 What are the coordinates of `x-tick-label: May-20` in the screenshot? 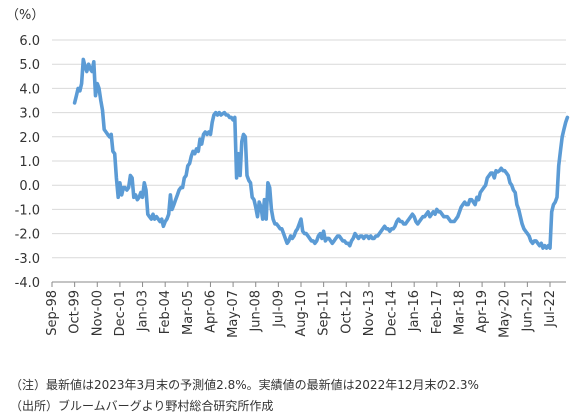 It's located at (505, 314).